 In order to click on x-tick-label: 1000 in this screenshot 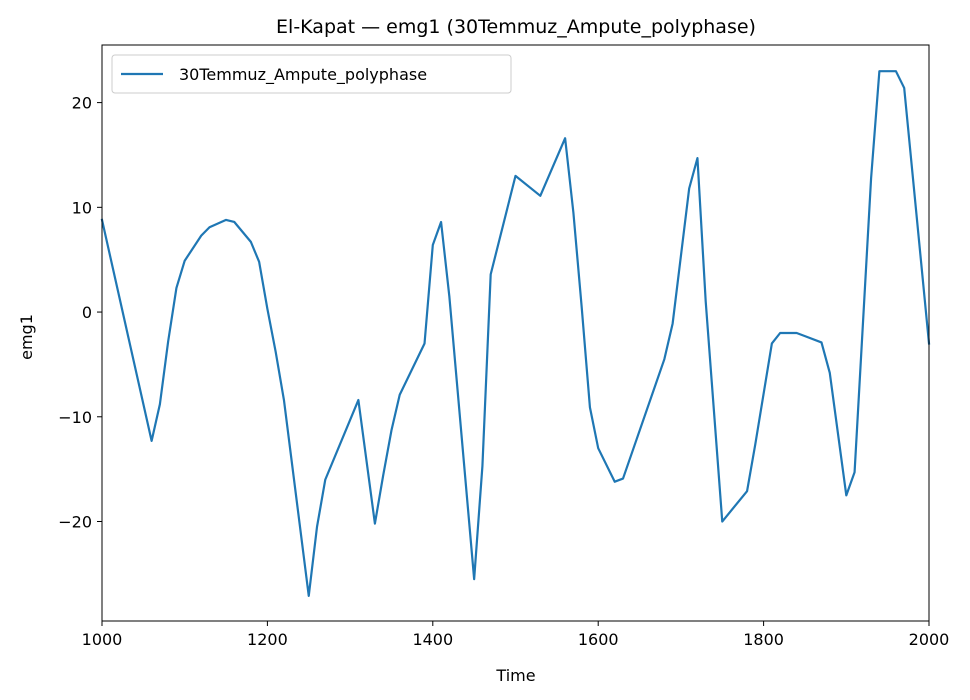, I will do `click(102, 639)`.